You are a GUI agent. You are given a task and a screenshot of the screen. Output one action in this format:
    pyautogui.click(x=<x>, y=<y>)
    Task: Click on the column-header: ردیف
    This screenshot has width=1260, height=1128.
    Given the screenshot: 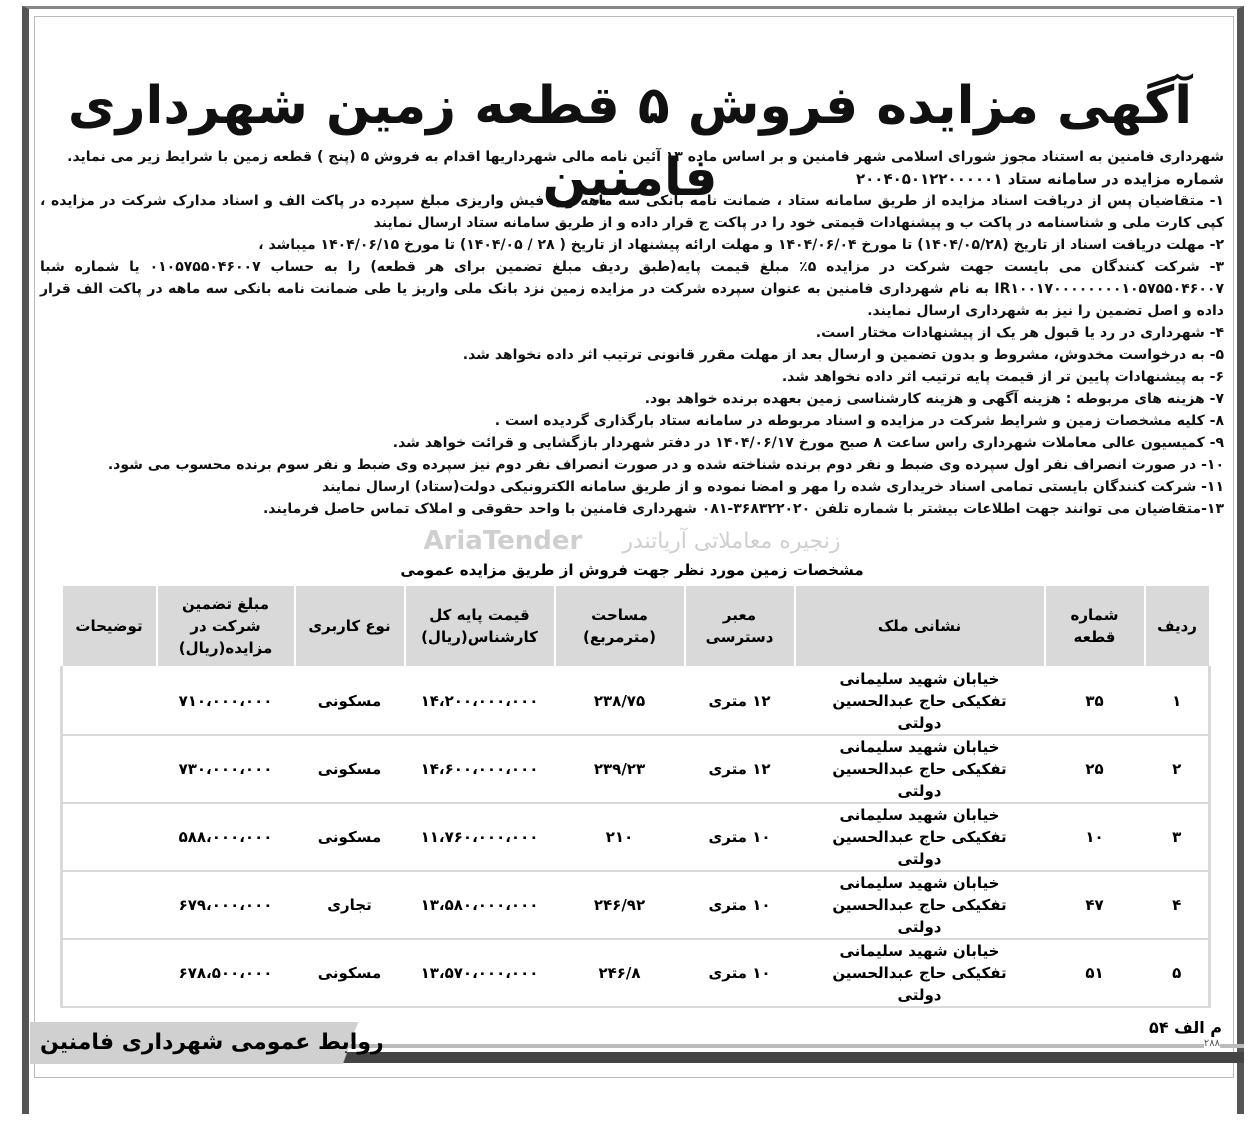 What is the action you would take?
    pyautogui.click(x=1177, y=626)
    